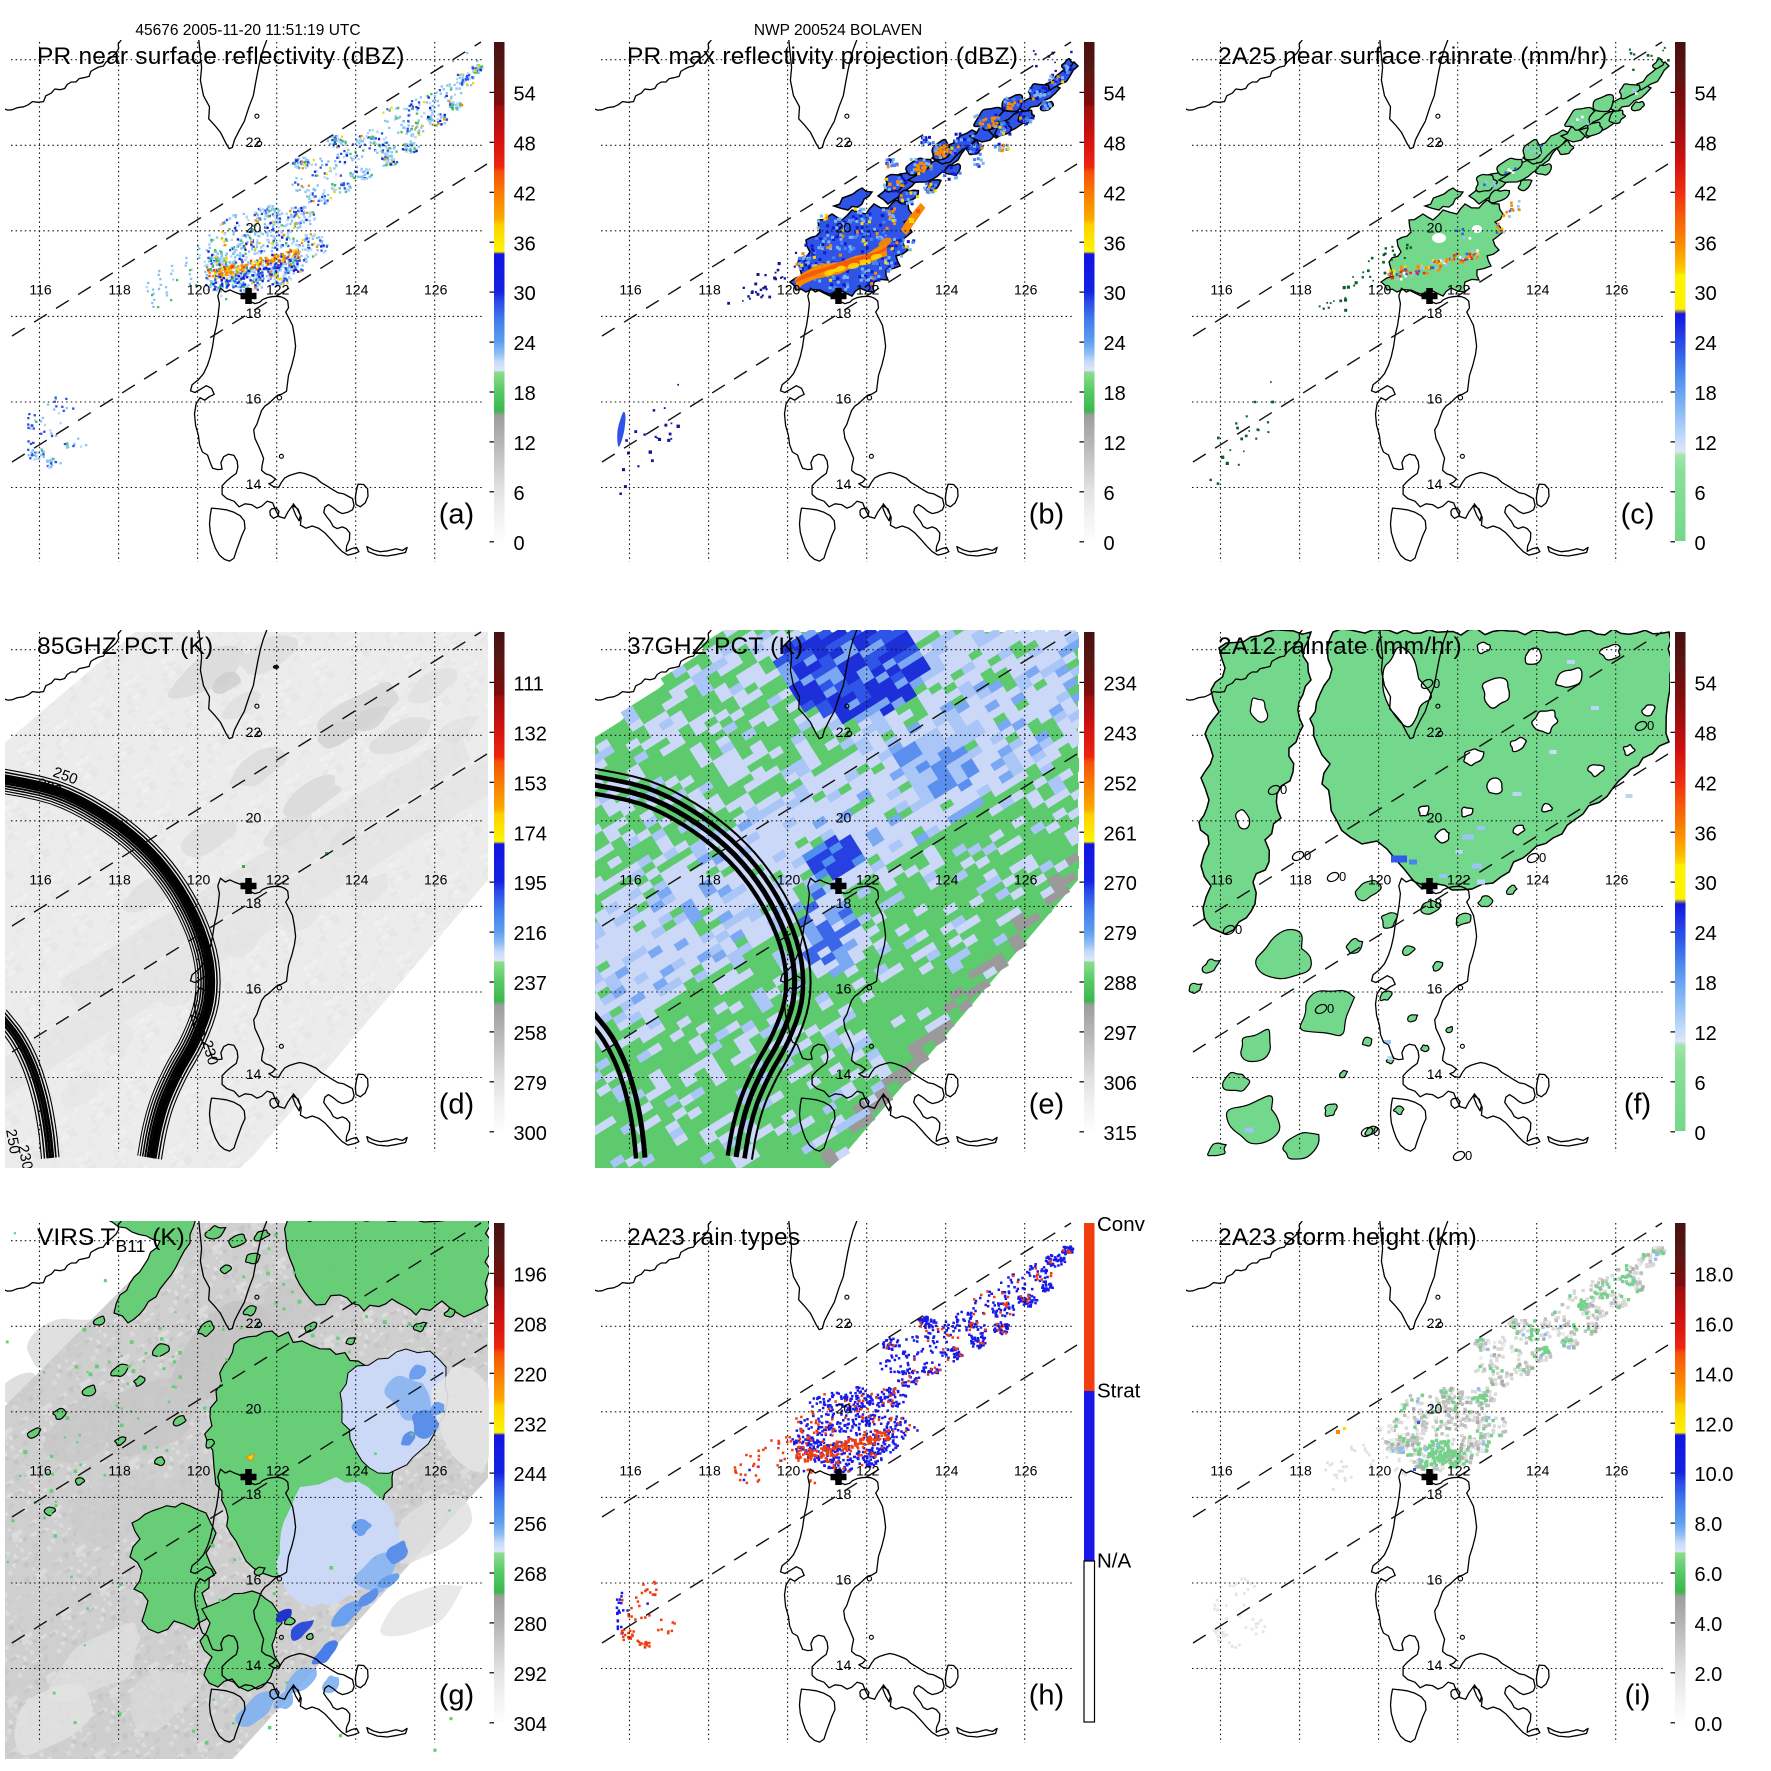 The width and height of the screenshot is (1771, 1771). Describe the element at coordinates (125, 646) in the screenshot. I see `svg-text: 85GHZ PCT (K)` at that location.